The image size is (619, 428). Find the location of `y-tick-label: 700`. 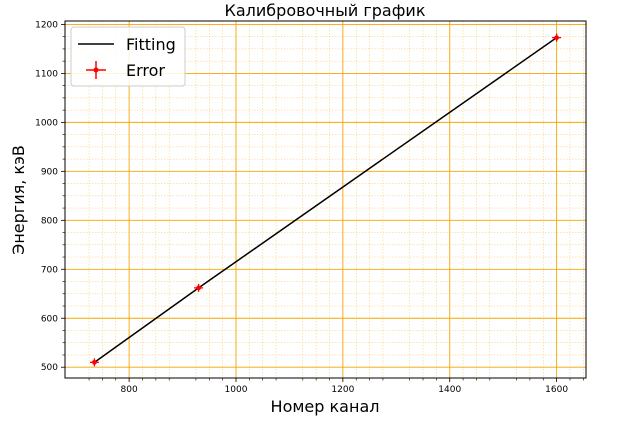

y-tick-label: 700 is located at coordinates (49, 270).